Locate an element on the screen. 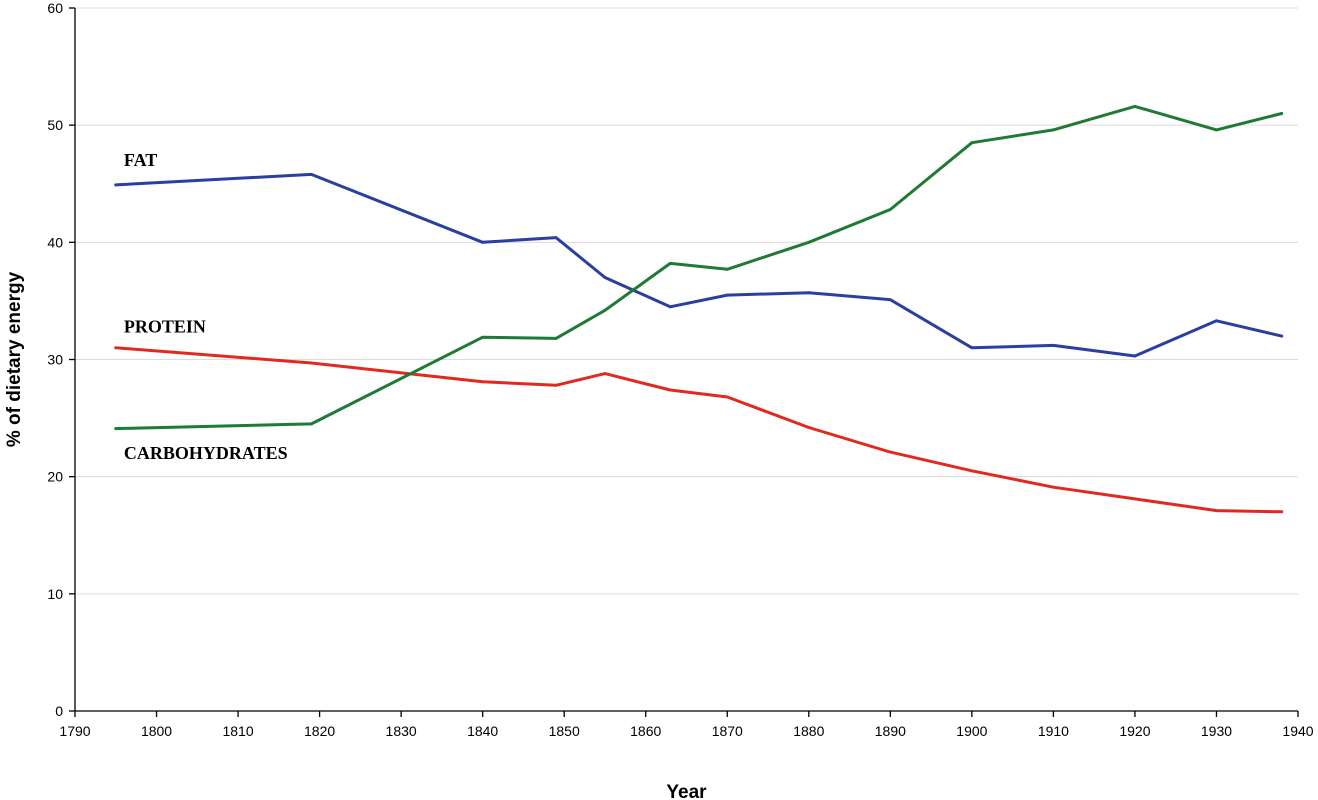 The height and width of the screenshot is (800, 1318). y-tick-label: 10 is located at coordinates (55, 594).